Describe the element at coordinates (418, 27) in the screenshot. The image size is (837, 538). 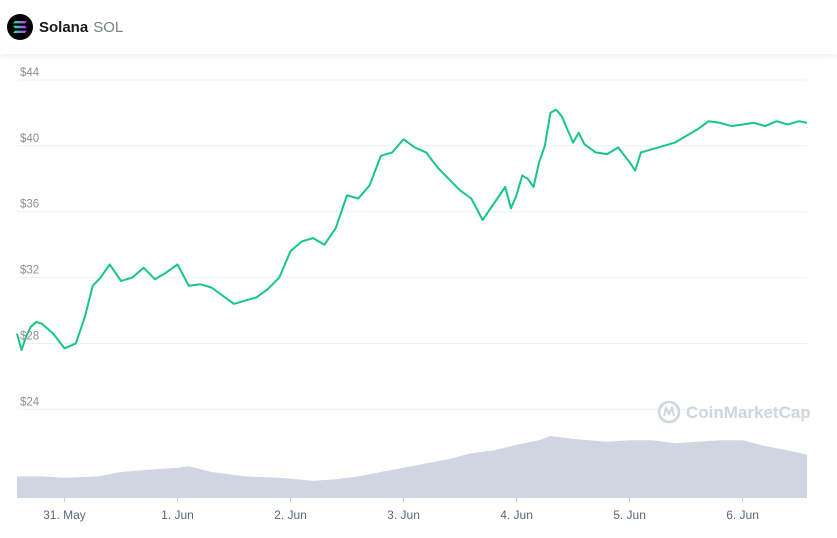
I see `coin-header: Solana SOL` at that location.